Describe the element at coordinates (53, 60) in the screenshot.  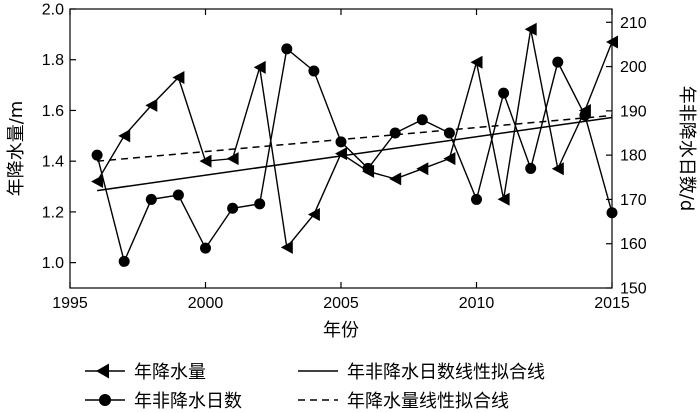
I see `y-left-tick-label: 1.8` at that location.